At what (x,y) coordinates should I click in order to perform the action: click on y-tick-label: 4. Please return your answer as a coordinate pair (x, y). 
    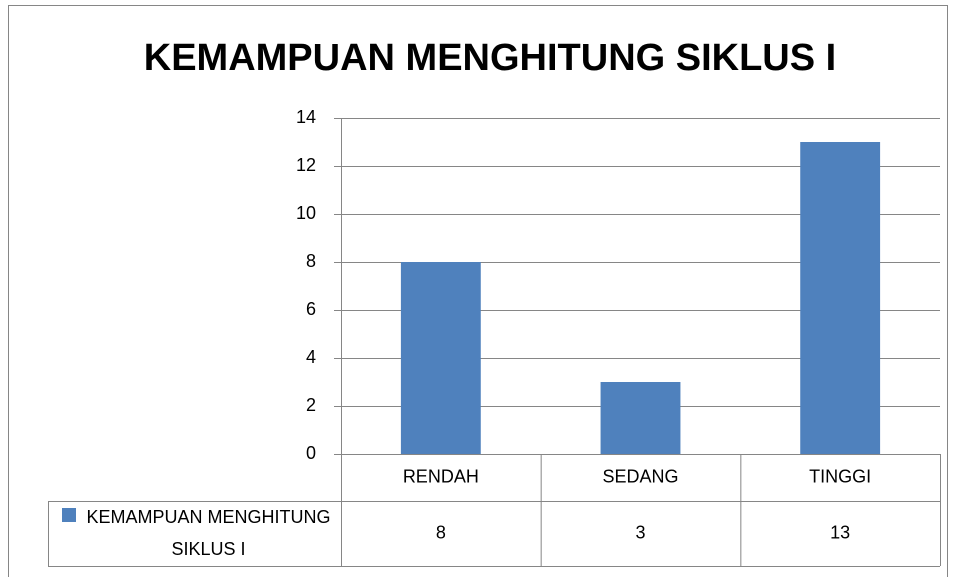
    Looking at the image, I should click on (311, 357).